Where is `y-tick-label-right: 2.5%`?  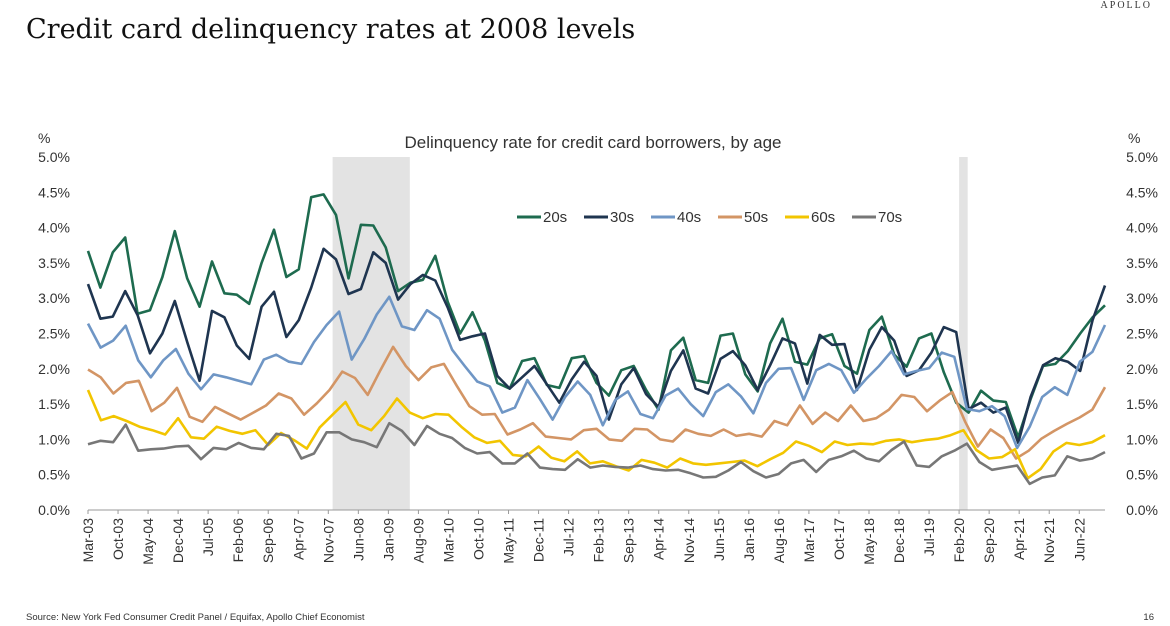 y-tick-label-right: 2.5% is located at coordinates (1142, 334).